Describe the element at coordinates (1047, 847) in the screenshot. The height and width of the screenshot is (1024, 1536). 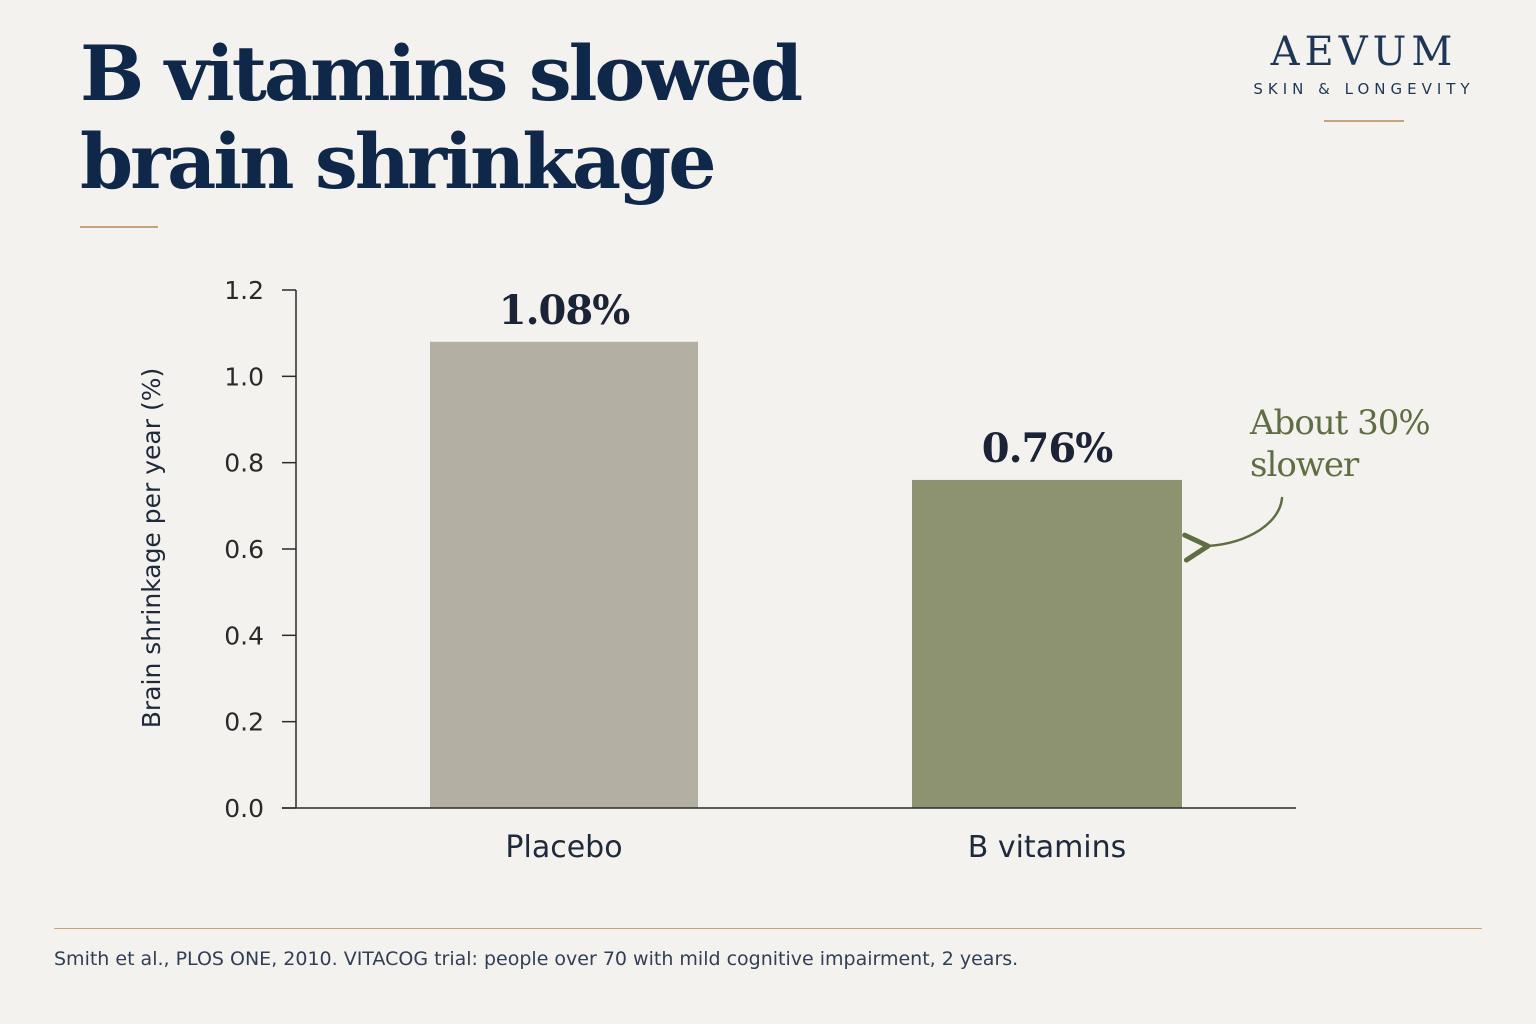
I see `x-tick-label-b-vitamins: B vitamins` at that location.